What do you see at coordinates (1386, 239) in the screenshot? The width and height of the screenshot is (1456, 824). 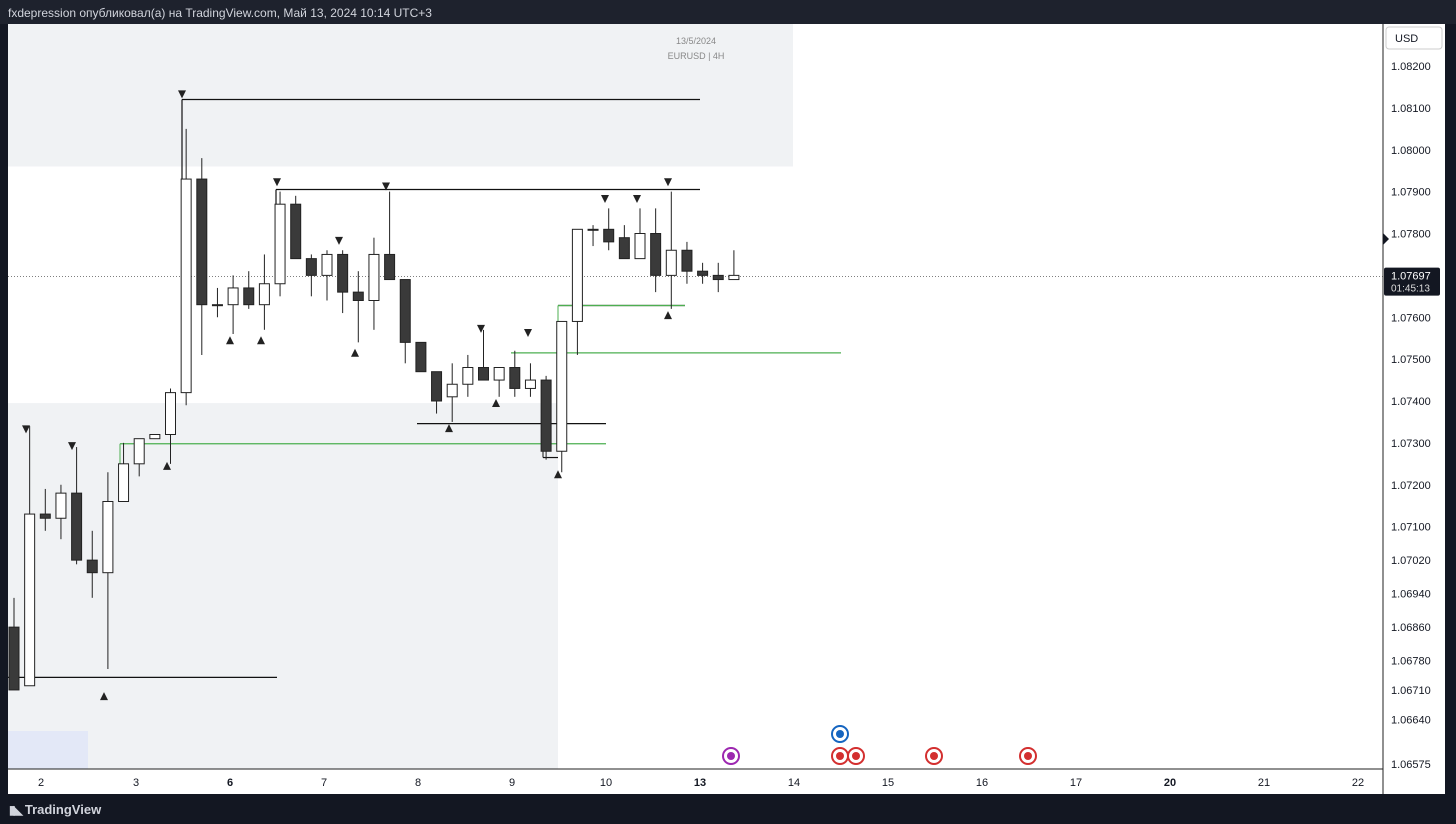 I see `scroll-to-realtime-arrow-icon` at bounding box center [1386, 239].